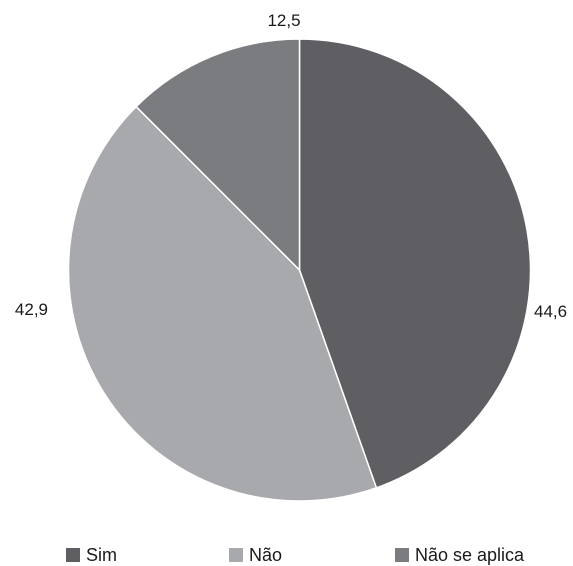 This screenshot has height=566, width=573. Describe the element at coordinates (236, 555) in the screenshot. I see `legend-swatch-nao` at that location.